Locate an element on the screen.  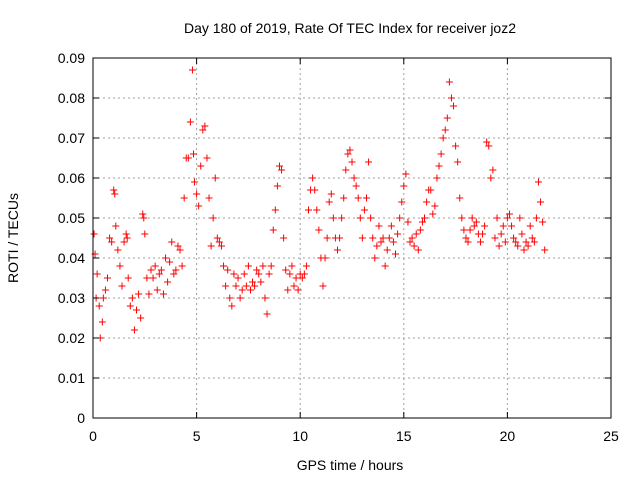
x-tick-label: 5 is located at coordinates (197, 436).